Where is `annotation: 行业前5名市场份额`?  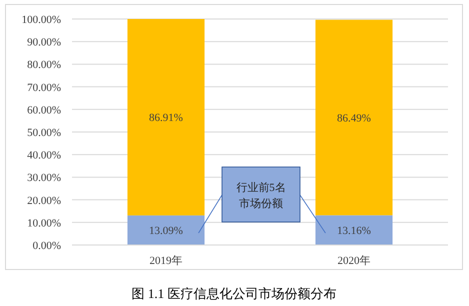 annotation: 行业前5名市场份额 is located at coordinates (261, 195).